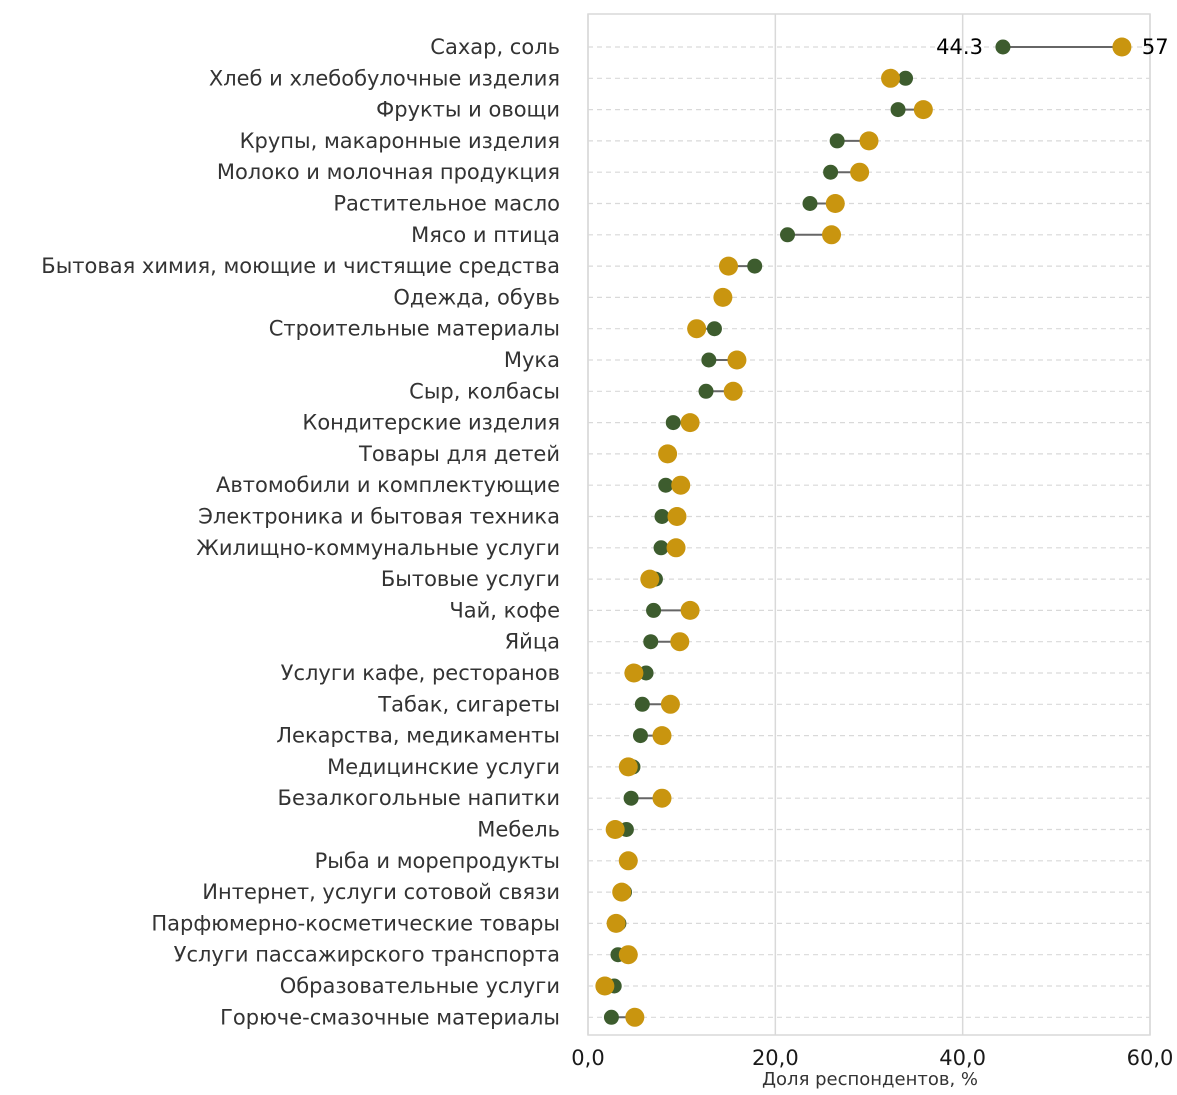 Image resolution: width=1177 pixels, height=1095 pixels. I want to click on category-label: Электроника и бытовая техника, so click(379, 517).